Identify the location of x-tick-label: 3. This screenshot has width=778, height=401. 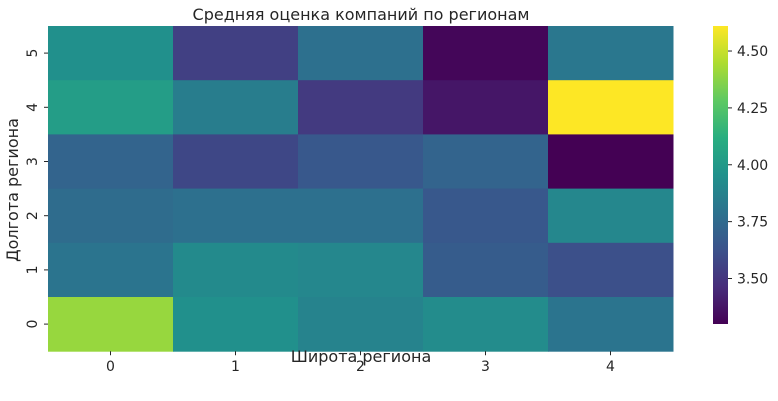
(485, 367).